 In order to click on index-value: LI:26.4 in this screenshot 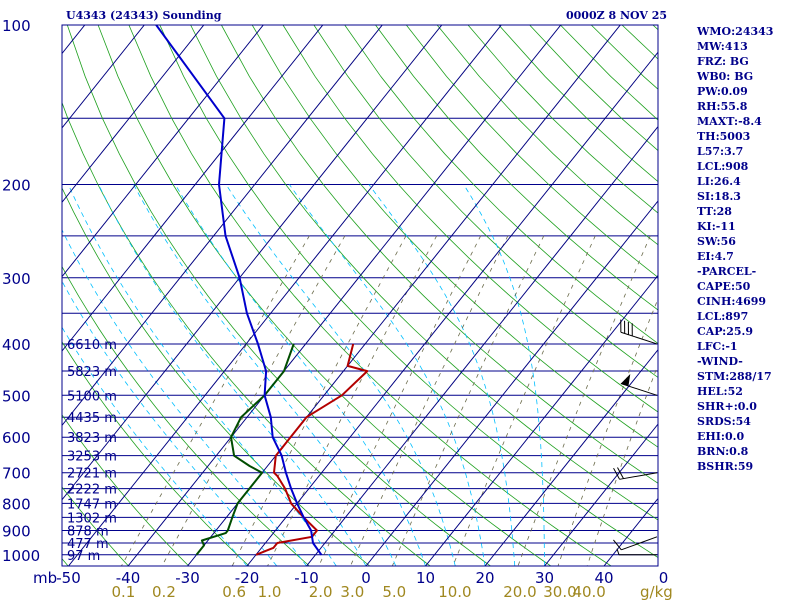, I will do `click(719, 181)`.